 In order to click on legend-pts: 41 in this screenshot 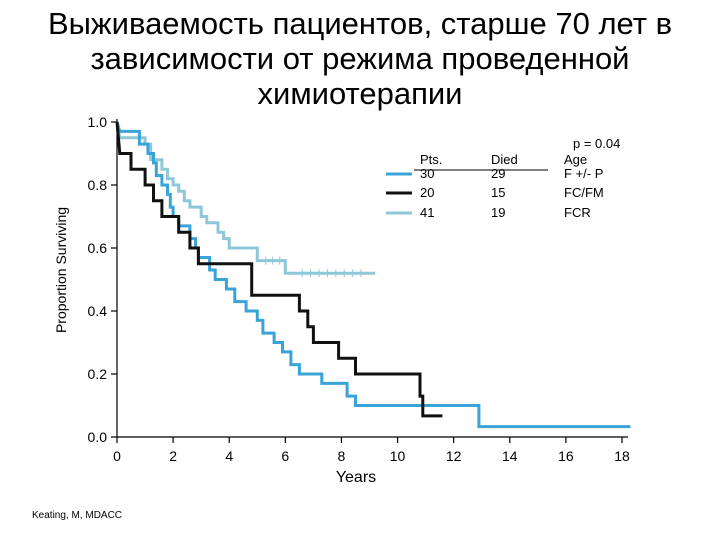, I will do `click(427, 212)`.